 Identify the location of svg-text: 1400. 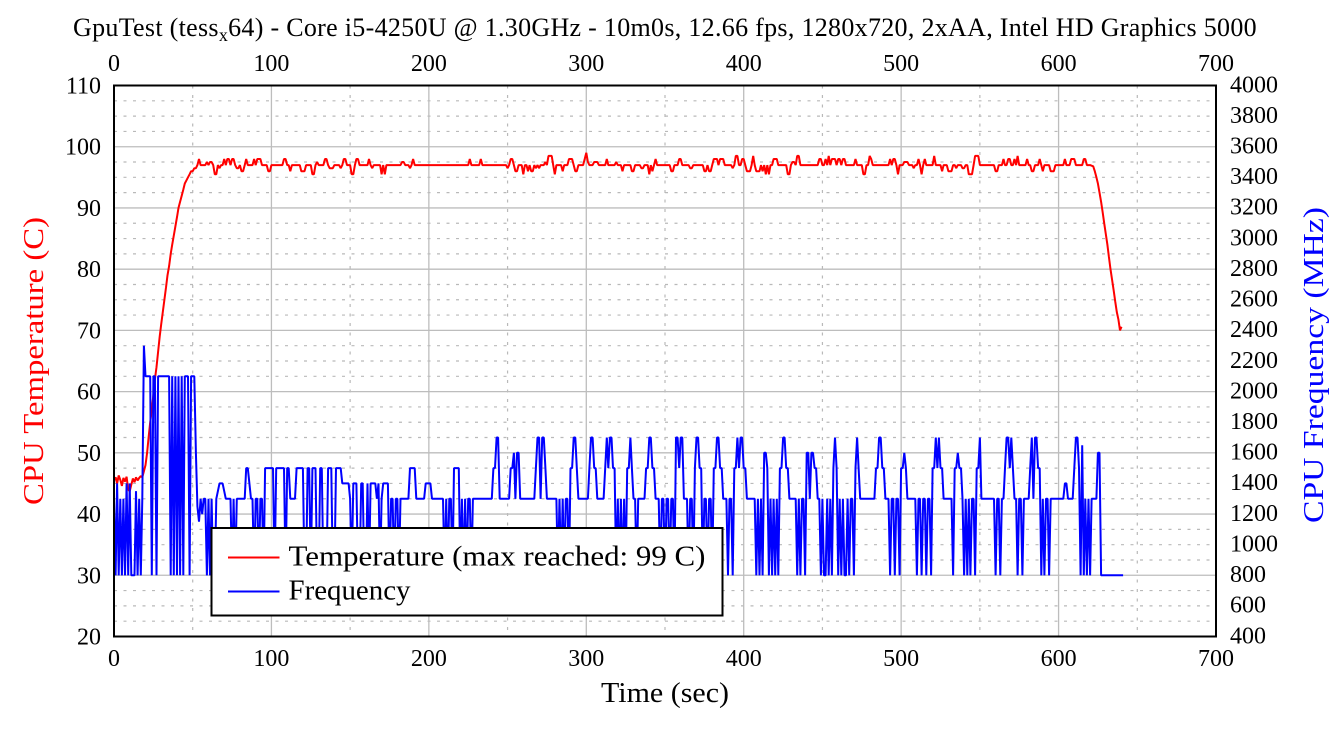
(1254, 483).